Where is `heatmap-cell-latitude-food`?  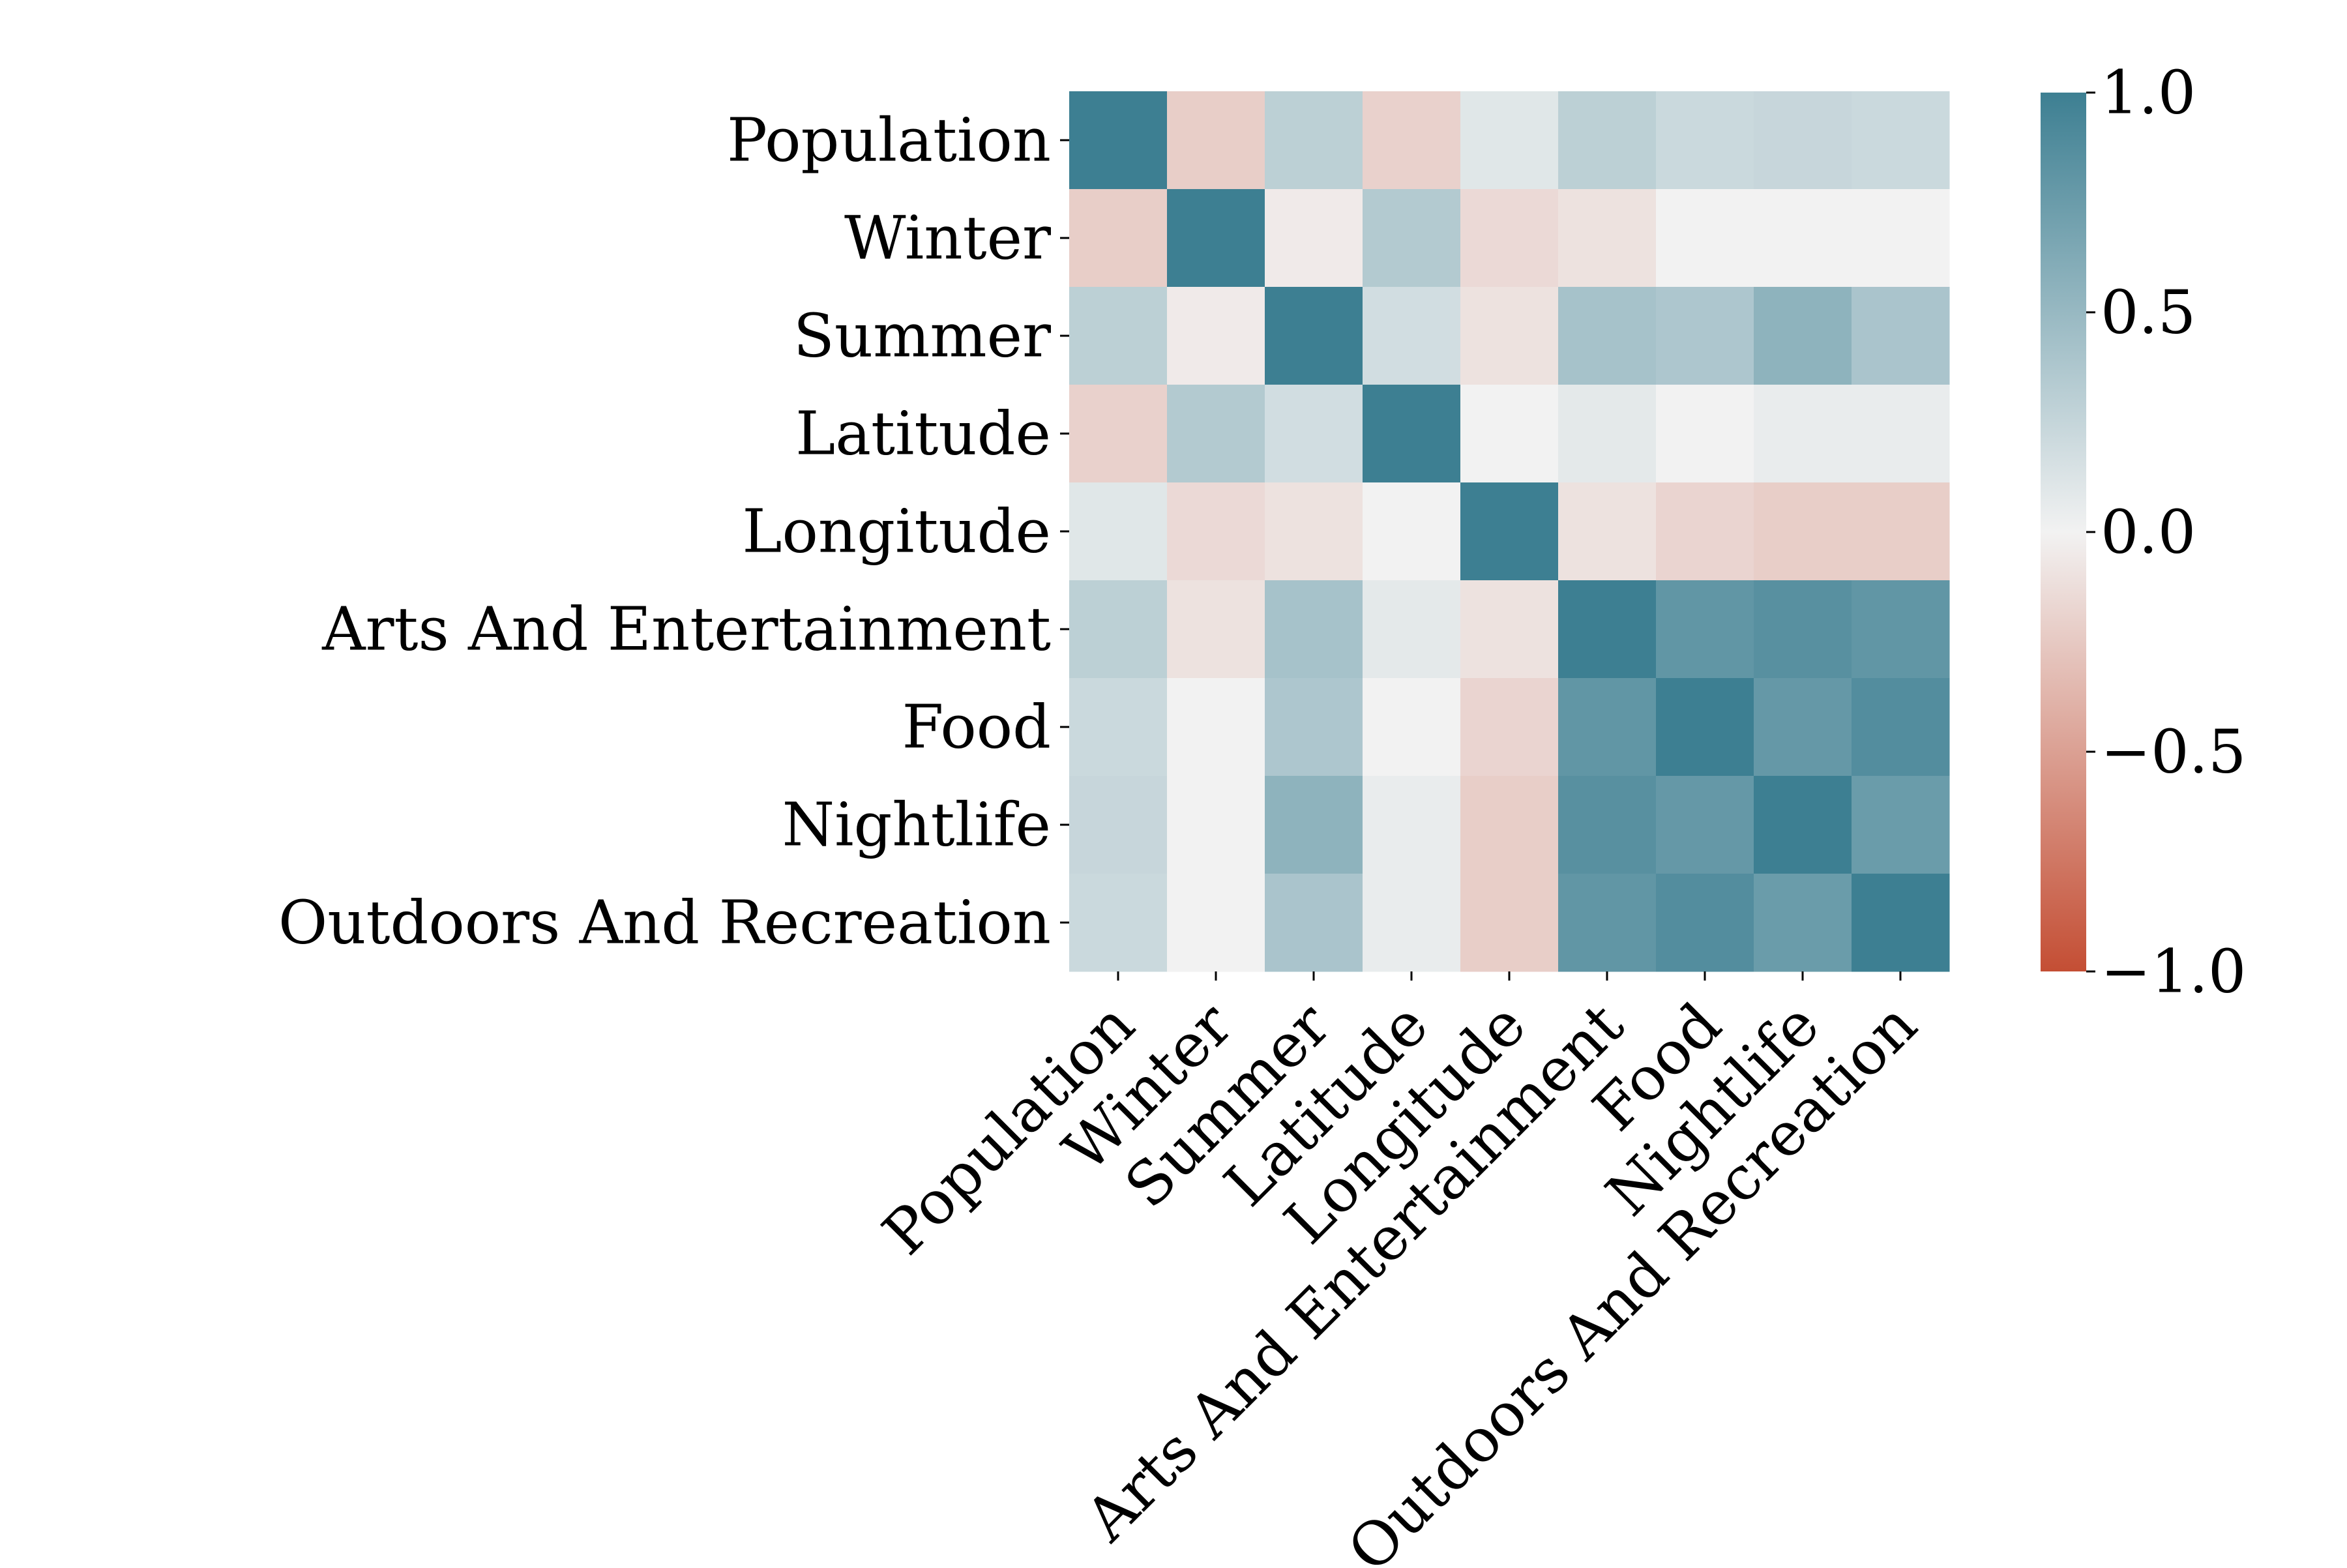 heatmap-cell-latitude-food is located at coordinates (1705, 434).